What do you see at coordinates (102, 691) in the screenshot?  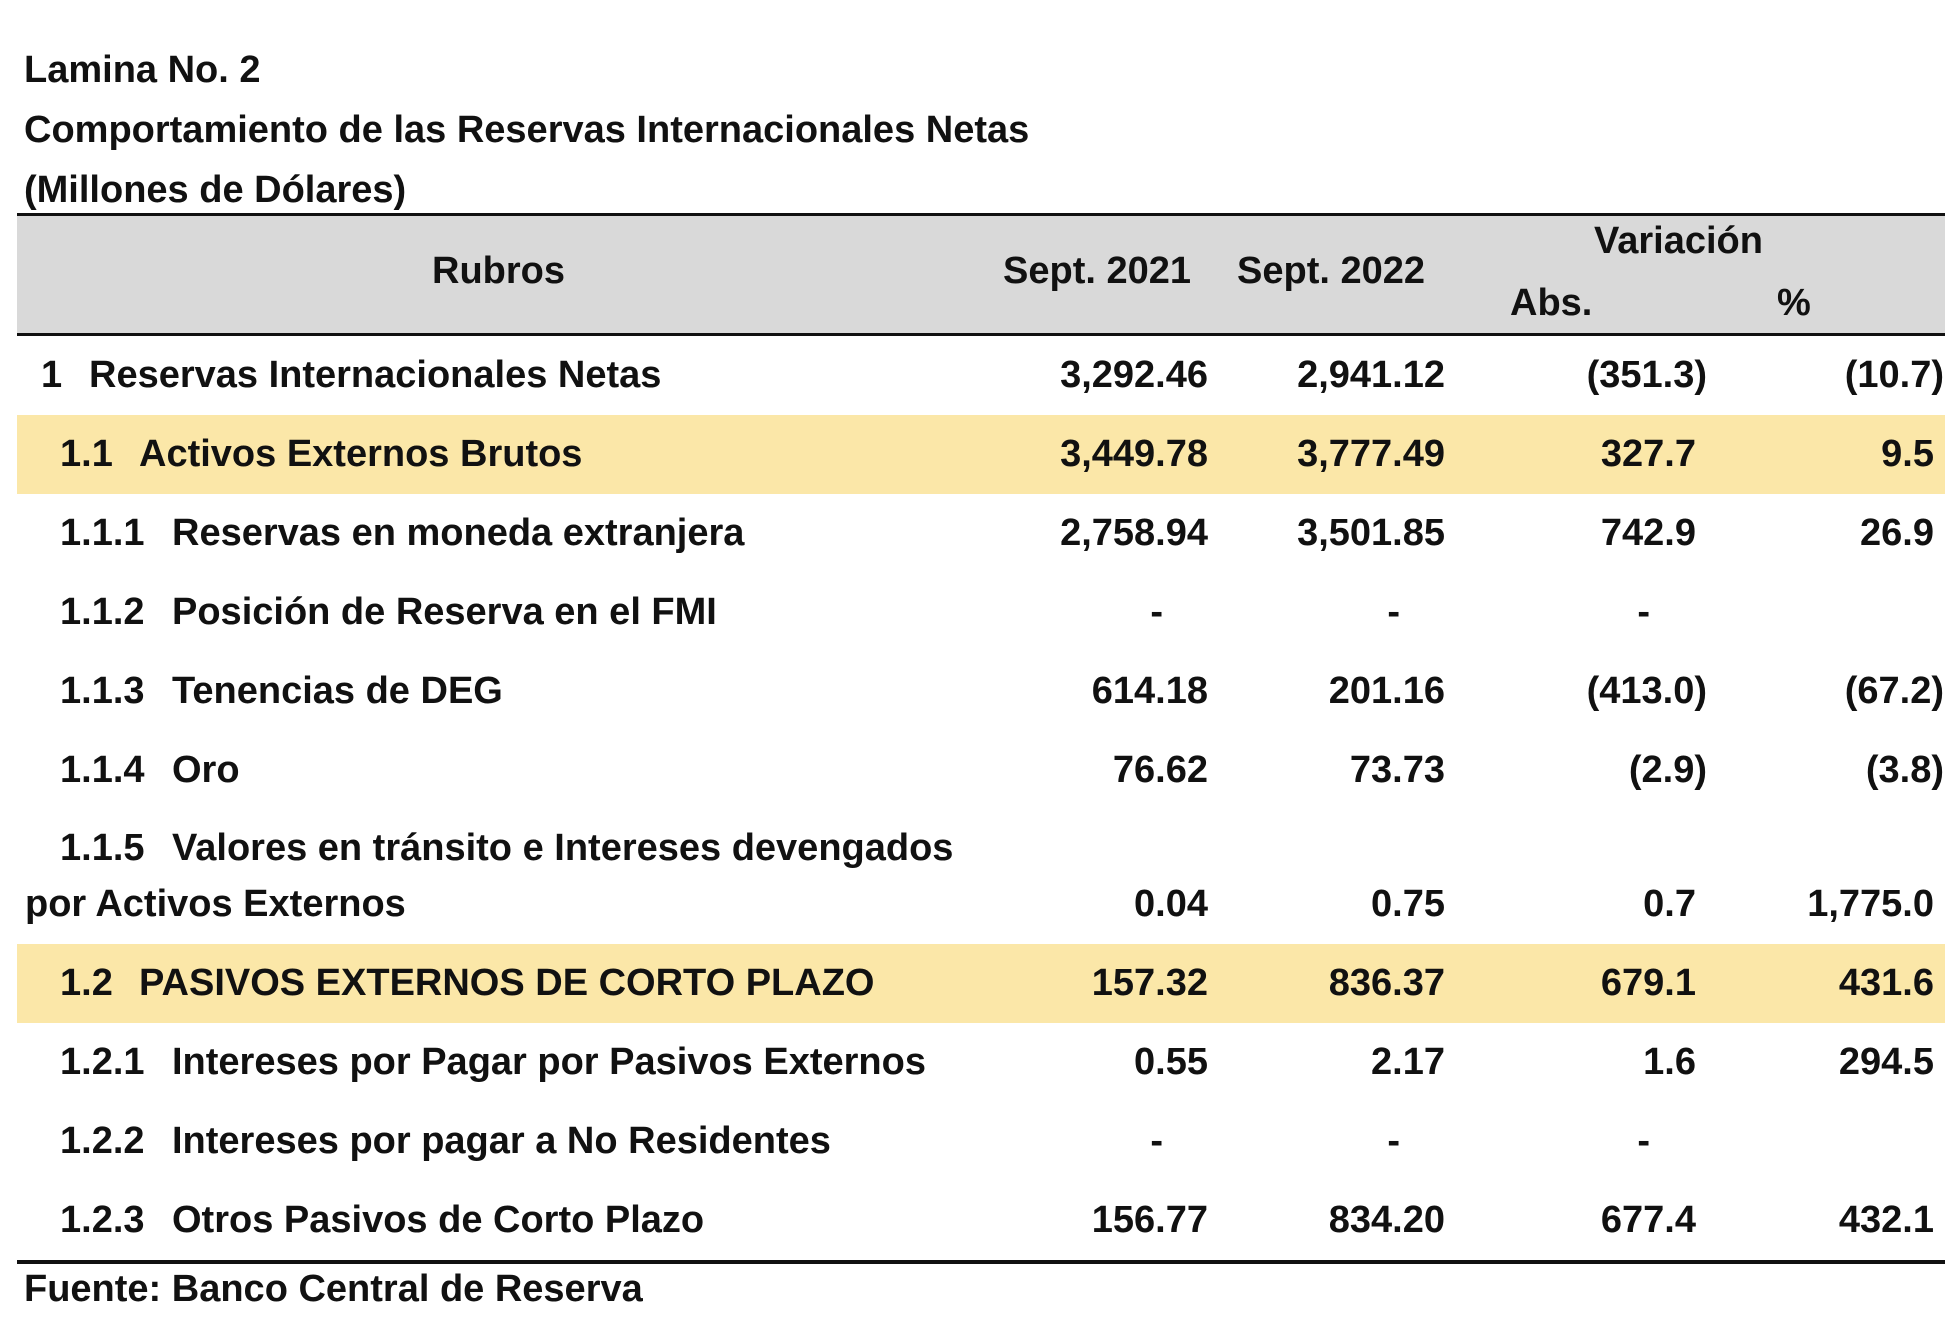 I see `row-code: 1.1.3` at bounding box center [102, 691].